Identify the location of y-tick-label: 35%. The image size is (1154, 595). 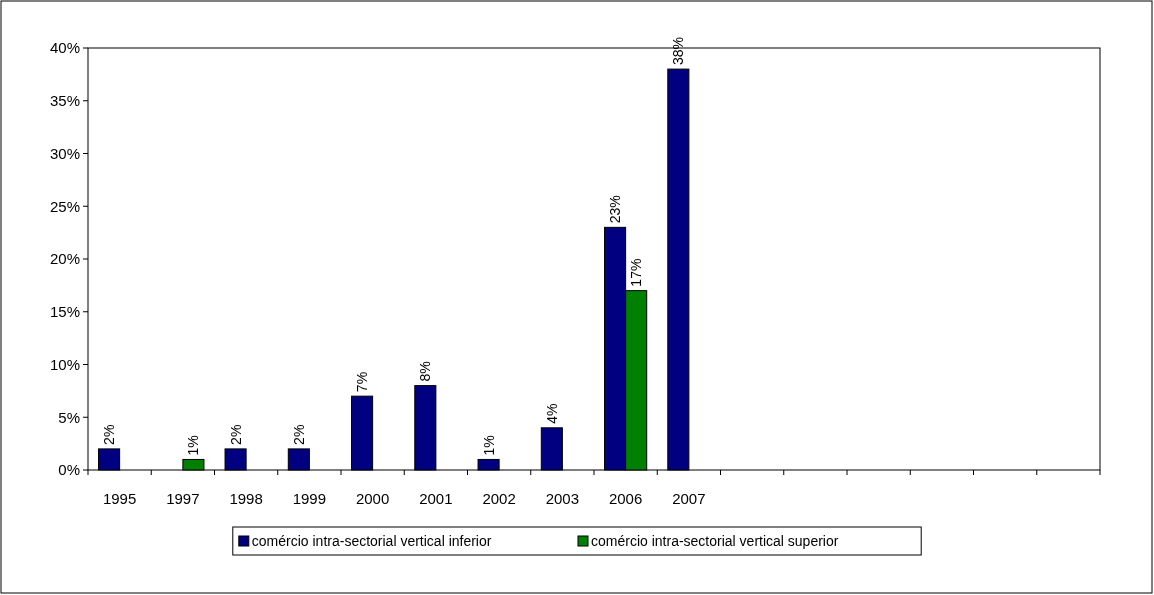
(64, 100).